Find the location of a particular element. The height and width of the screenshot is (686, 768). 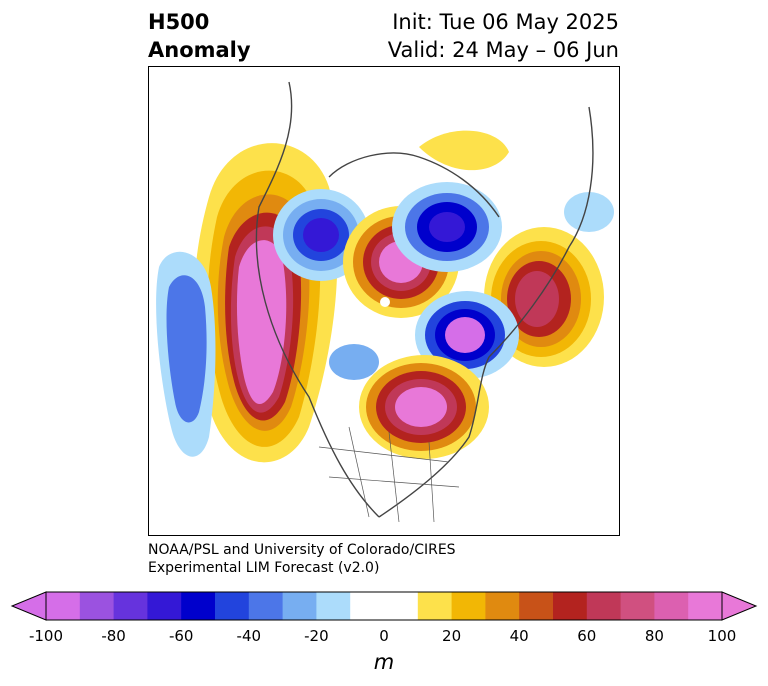

colorbar-tick-label: 80 is located at coordinates (654, 636).